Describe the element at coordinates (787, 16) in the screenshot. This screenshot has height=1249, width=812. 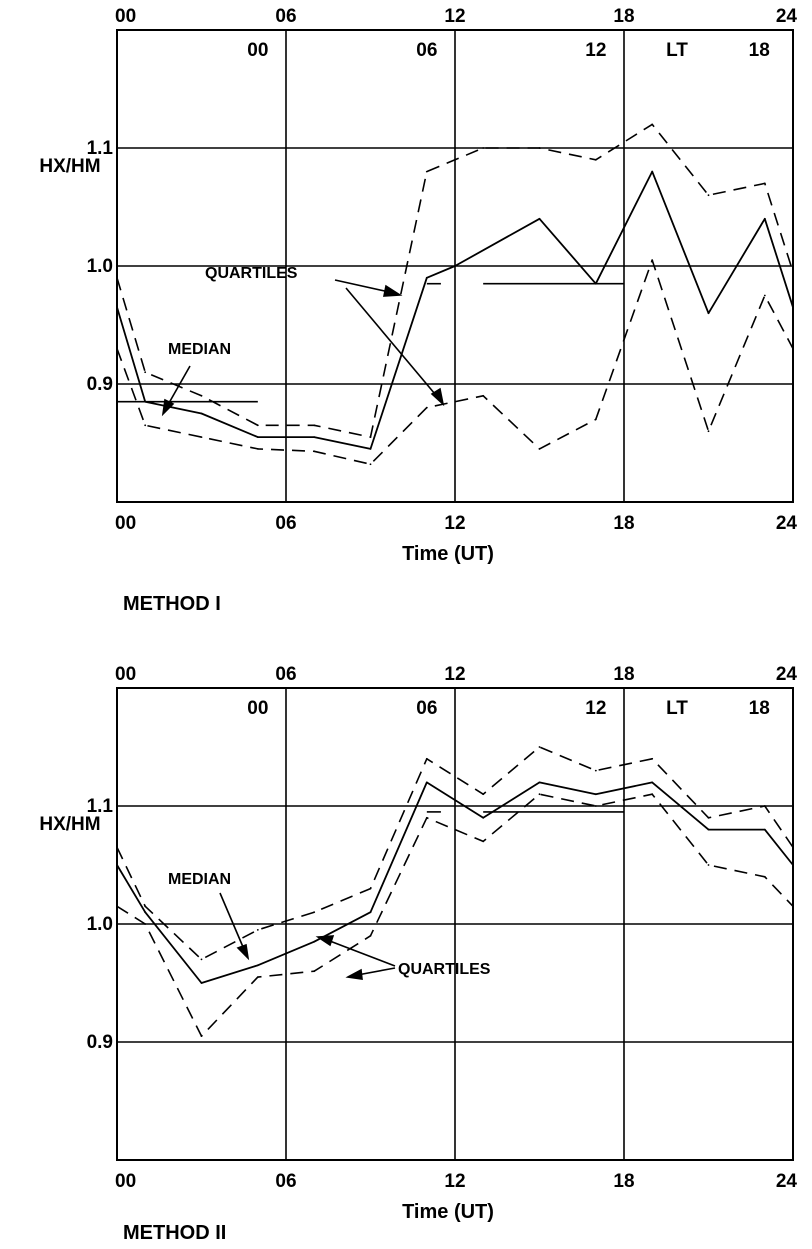
I see `x-tick-label-top: 24` at that location.